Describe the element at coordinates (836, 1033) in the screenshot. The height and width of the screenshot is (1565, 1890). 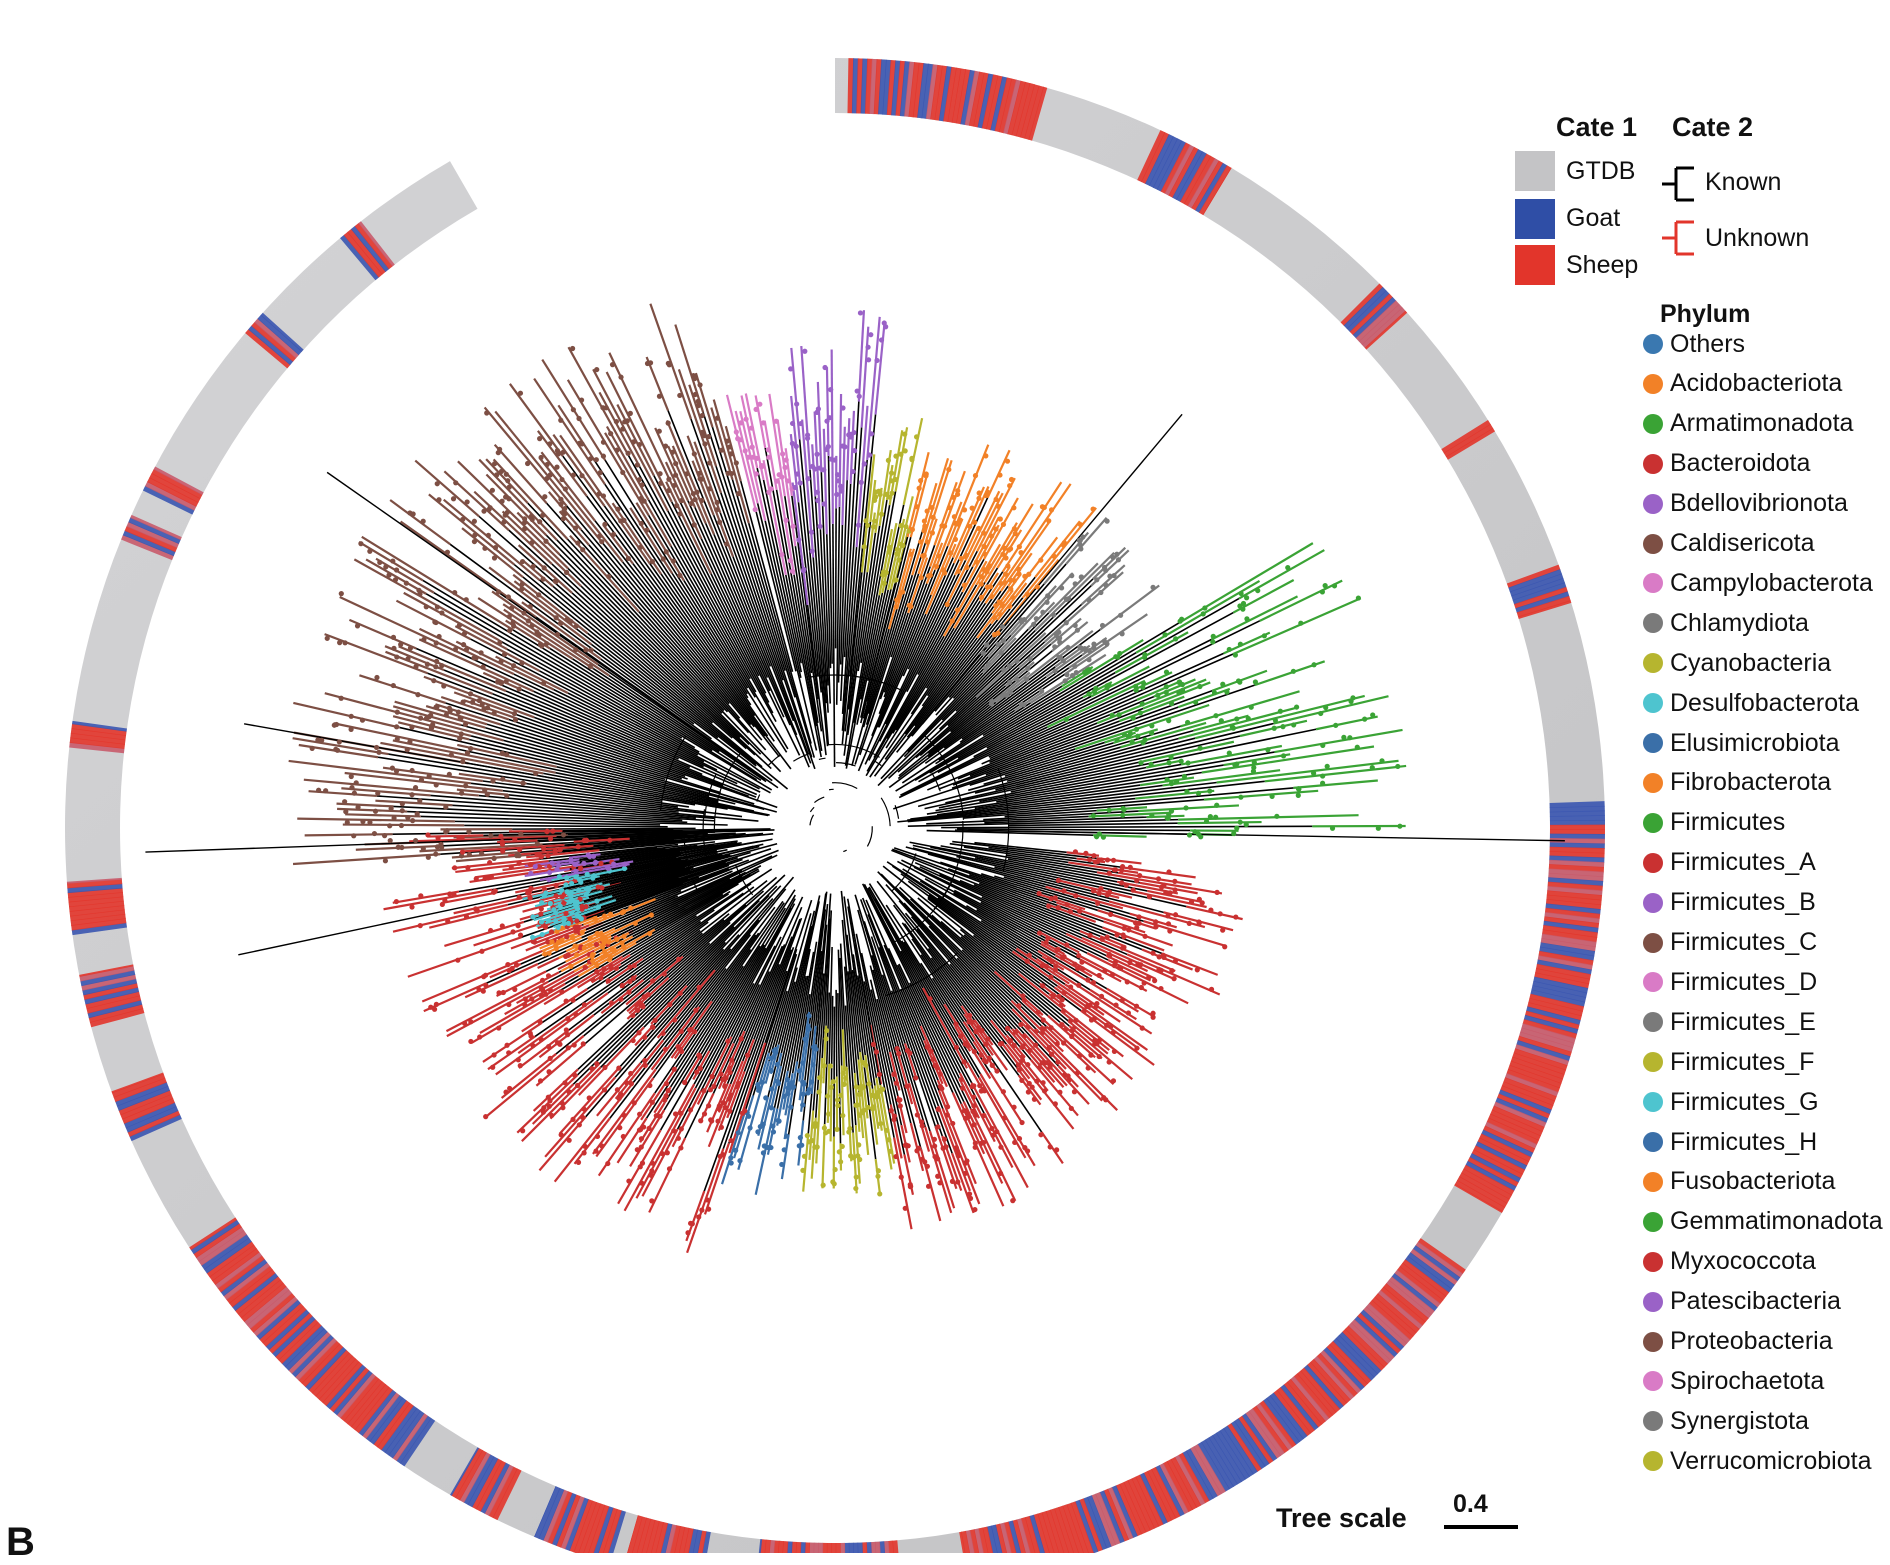
I see `tree-branch` at that location.